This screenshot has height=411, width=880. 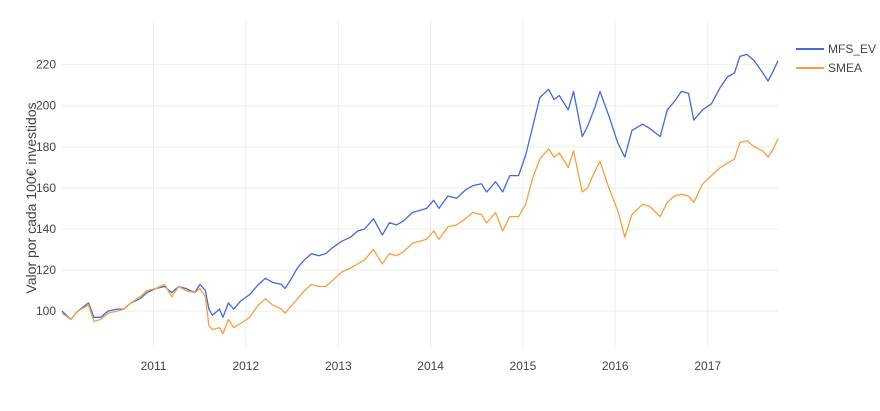 I want to click on x-tick-label: 2016, so click(x=615, y=366).